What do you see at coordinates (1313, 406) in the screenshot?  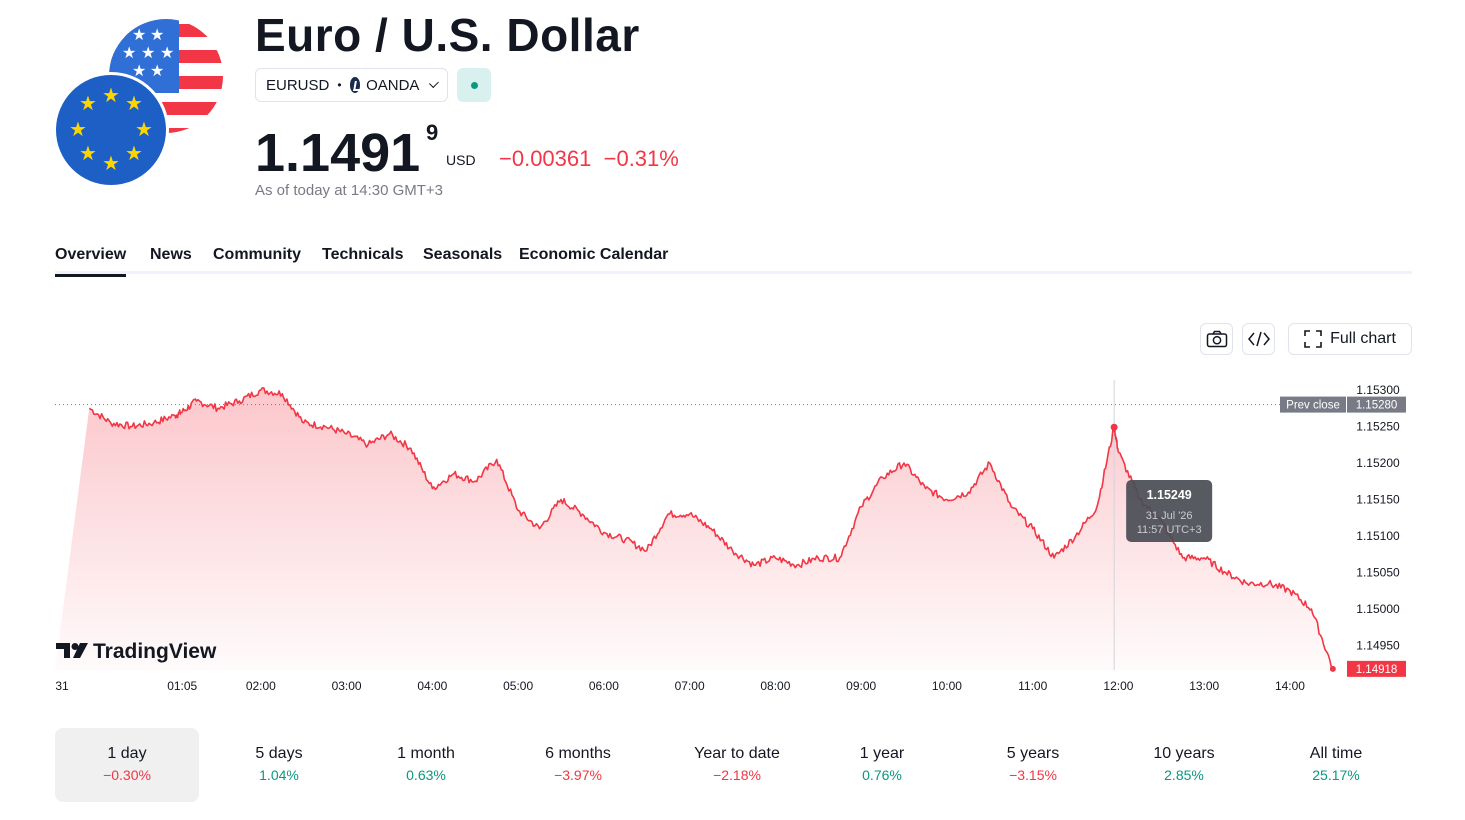 I see `prev-close-label: Prev close` at bounding box center [1313, 406].